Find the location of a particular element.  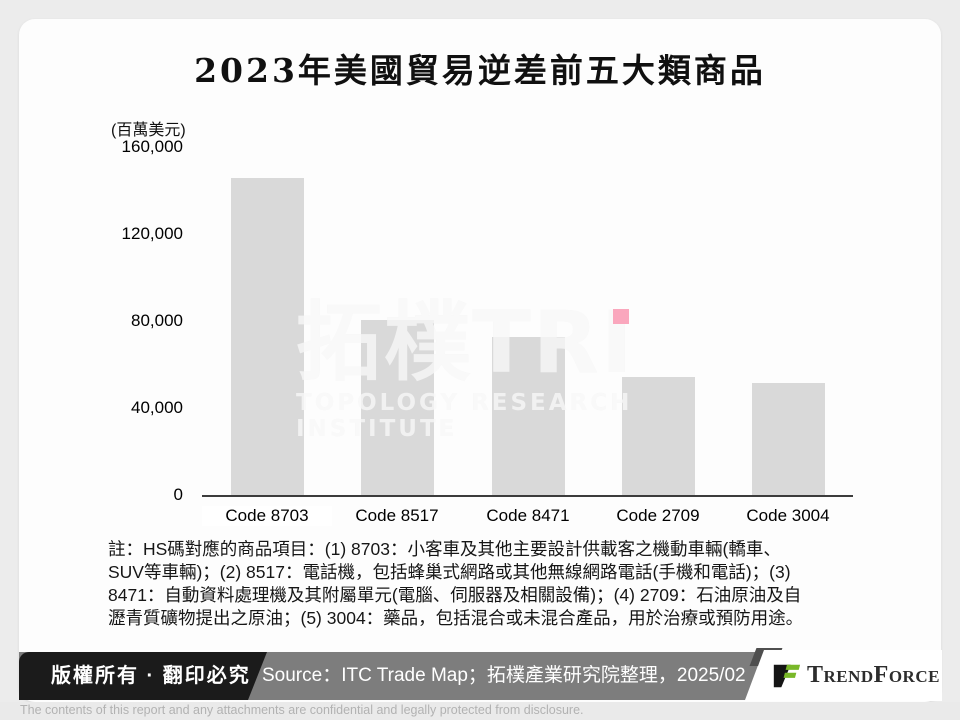

pink-square-marker is located at coordinates (621, 316).